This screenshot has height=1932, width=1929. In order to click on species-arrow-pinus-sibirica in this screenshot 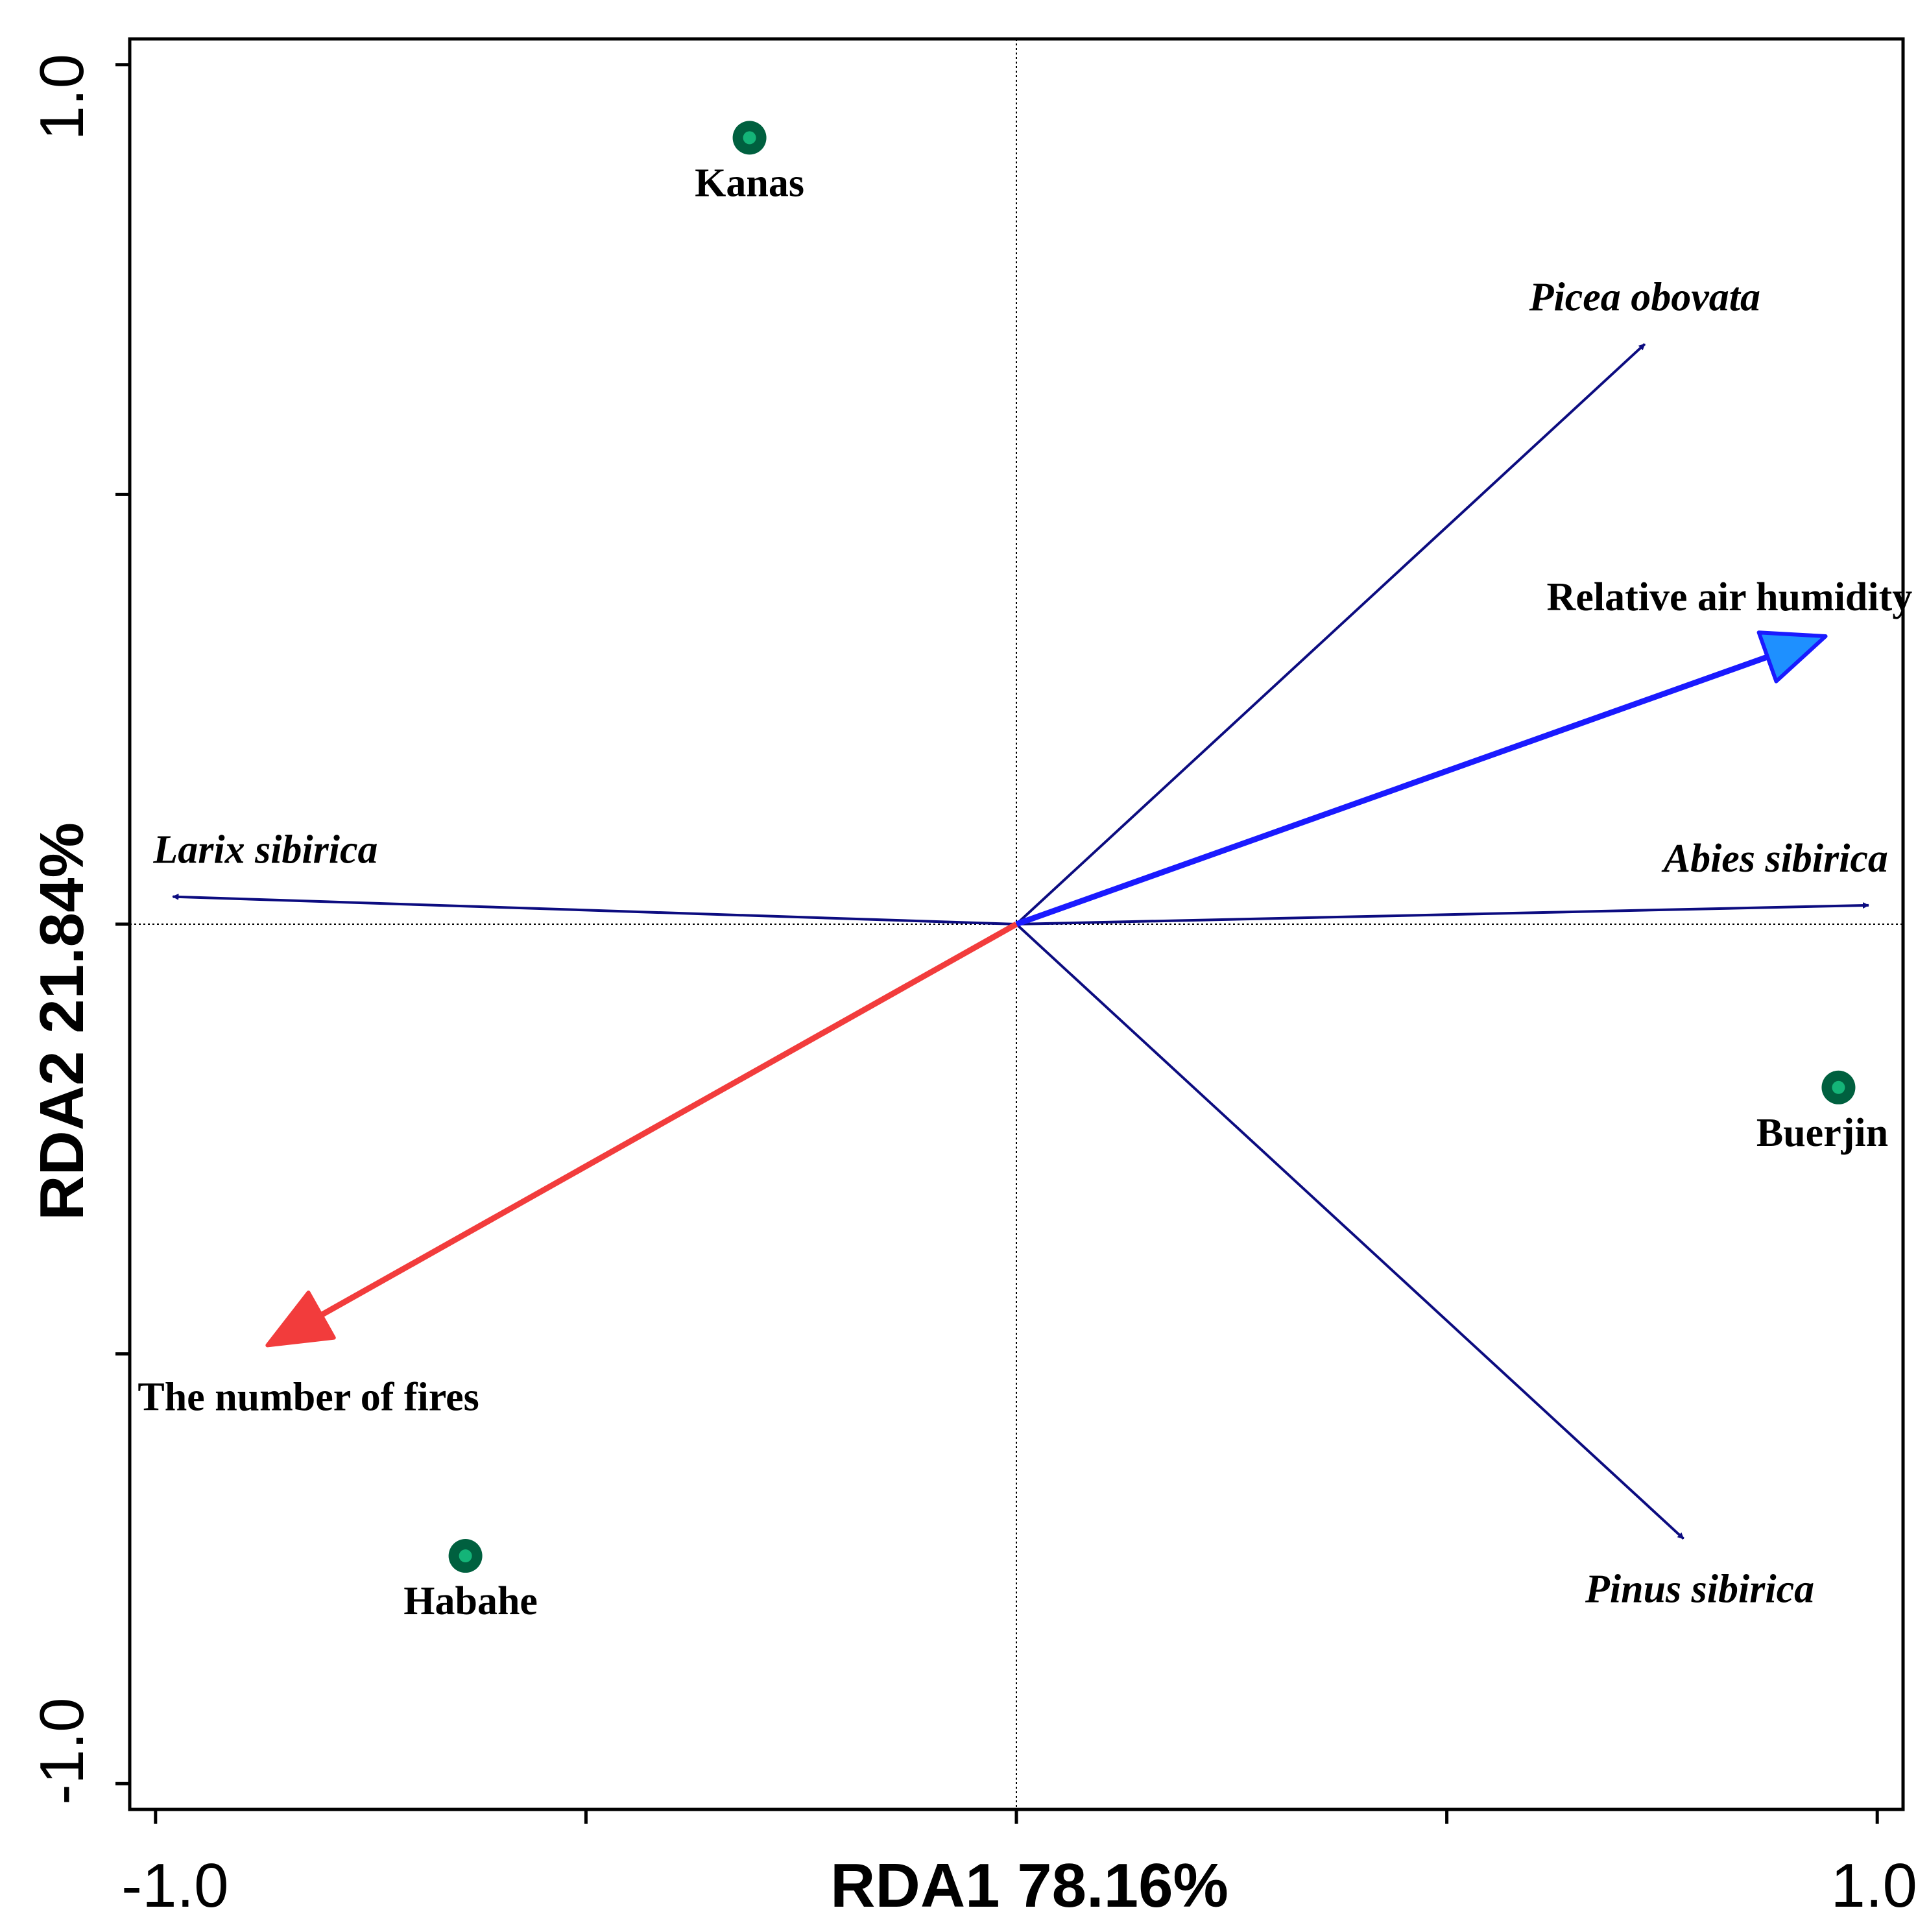, I will do `click(1349, 1231)`.